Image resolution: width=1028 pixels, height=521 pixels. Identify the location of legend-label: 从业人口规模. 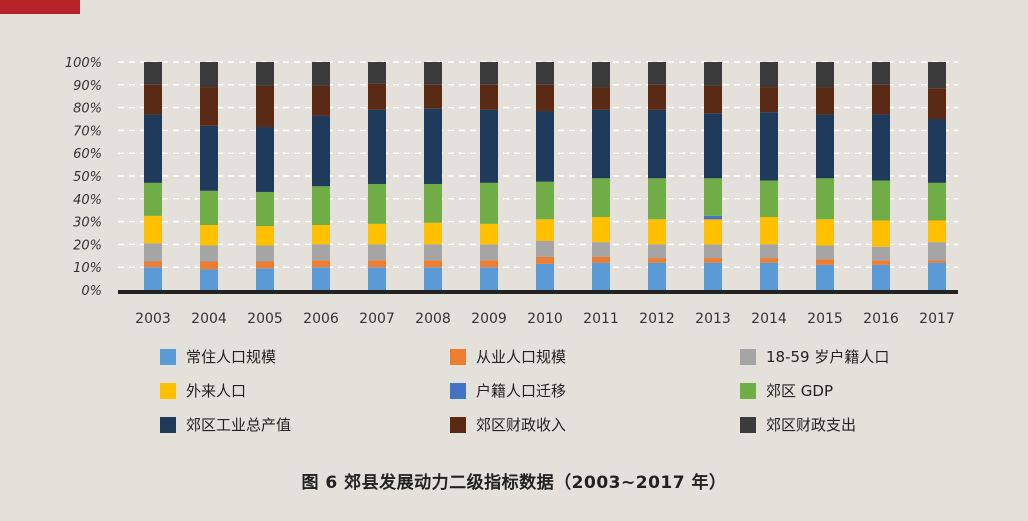
(521, 357).